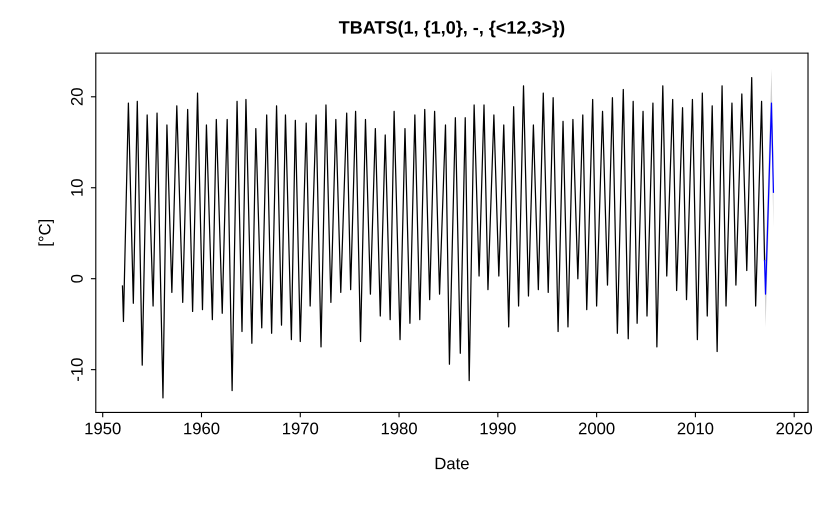 The height and width of the screenshot is (506, 833). Describe the element at coordinates (451, 29) in the screenshot. I see `chart-title: TBATS(1, {1,0}, -, {<12,3>})` at that location.